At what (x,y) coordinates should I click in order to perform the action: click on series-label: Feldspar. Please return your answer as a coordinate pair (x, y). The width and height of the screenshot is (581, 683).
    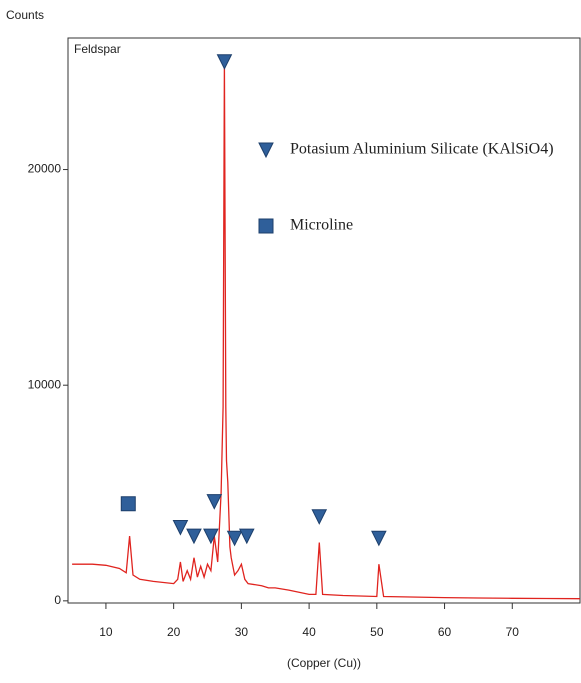
    Looking at the image, I should click on (97, 49).